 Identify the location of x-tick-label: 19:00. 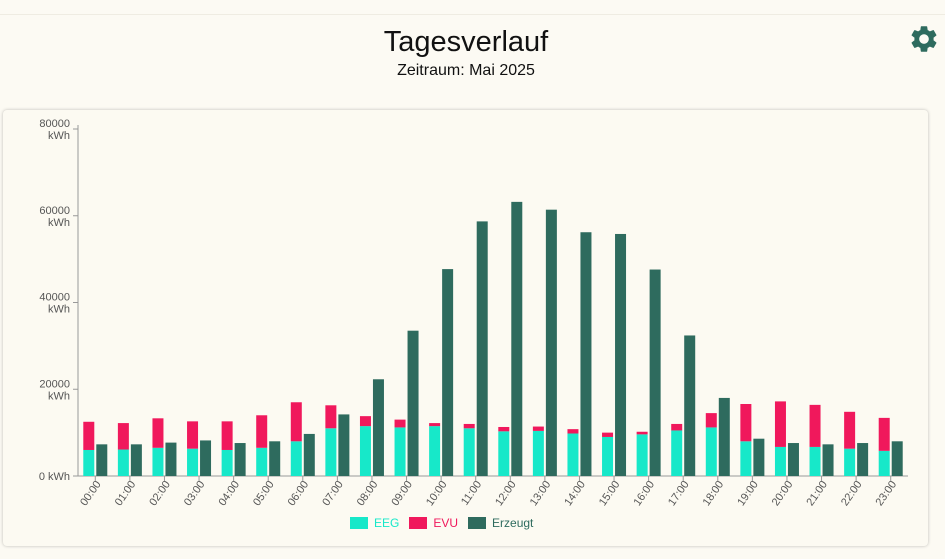
(748, 493).